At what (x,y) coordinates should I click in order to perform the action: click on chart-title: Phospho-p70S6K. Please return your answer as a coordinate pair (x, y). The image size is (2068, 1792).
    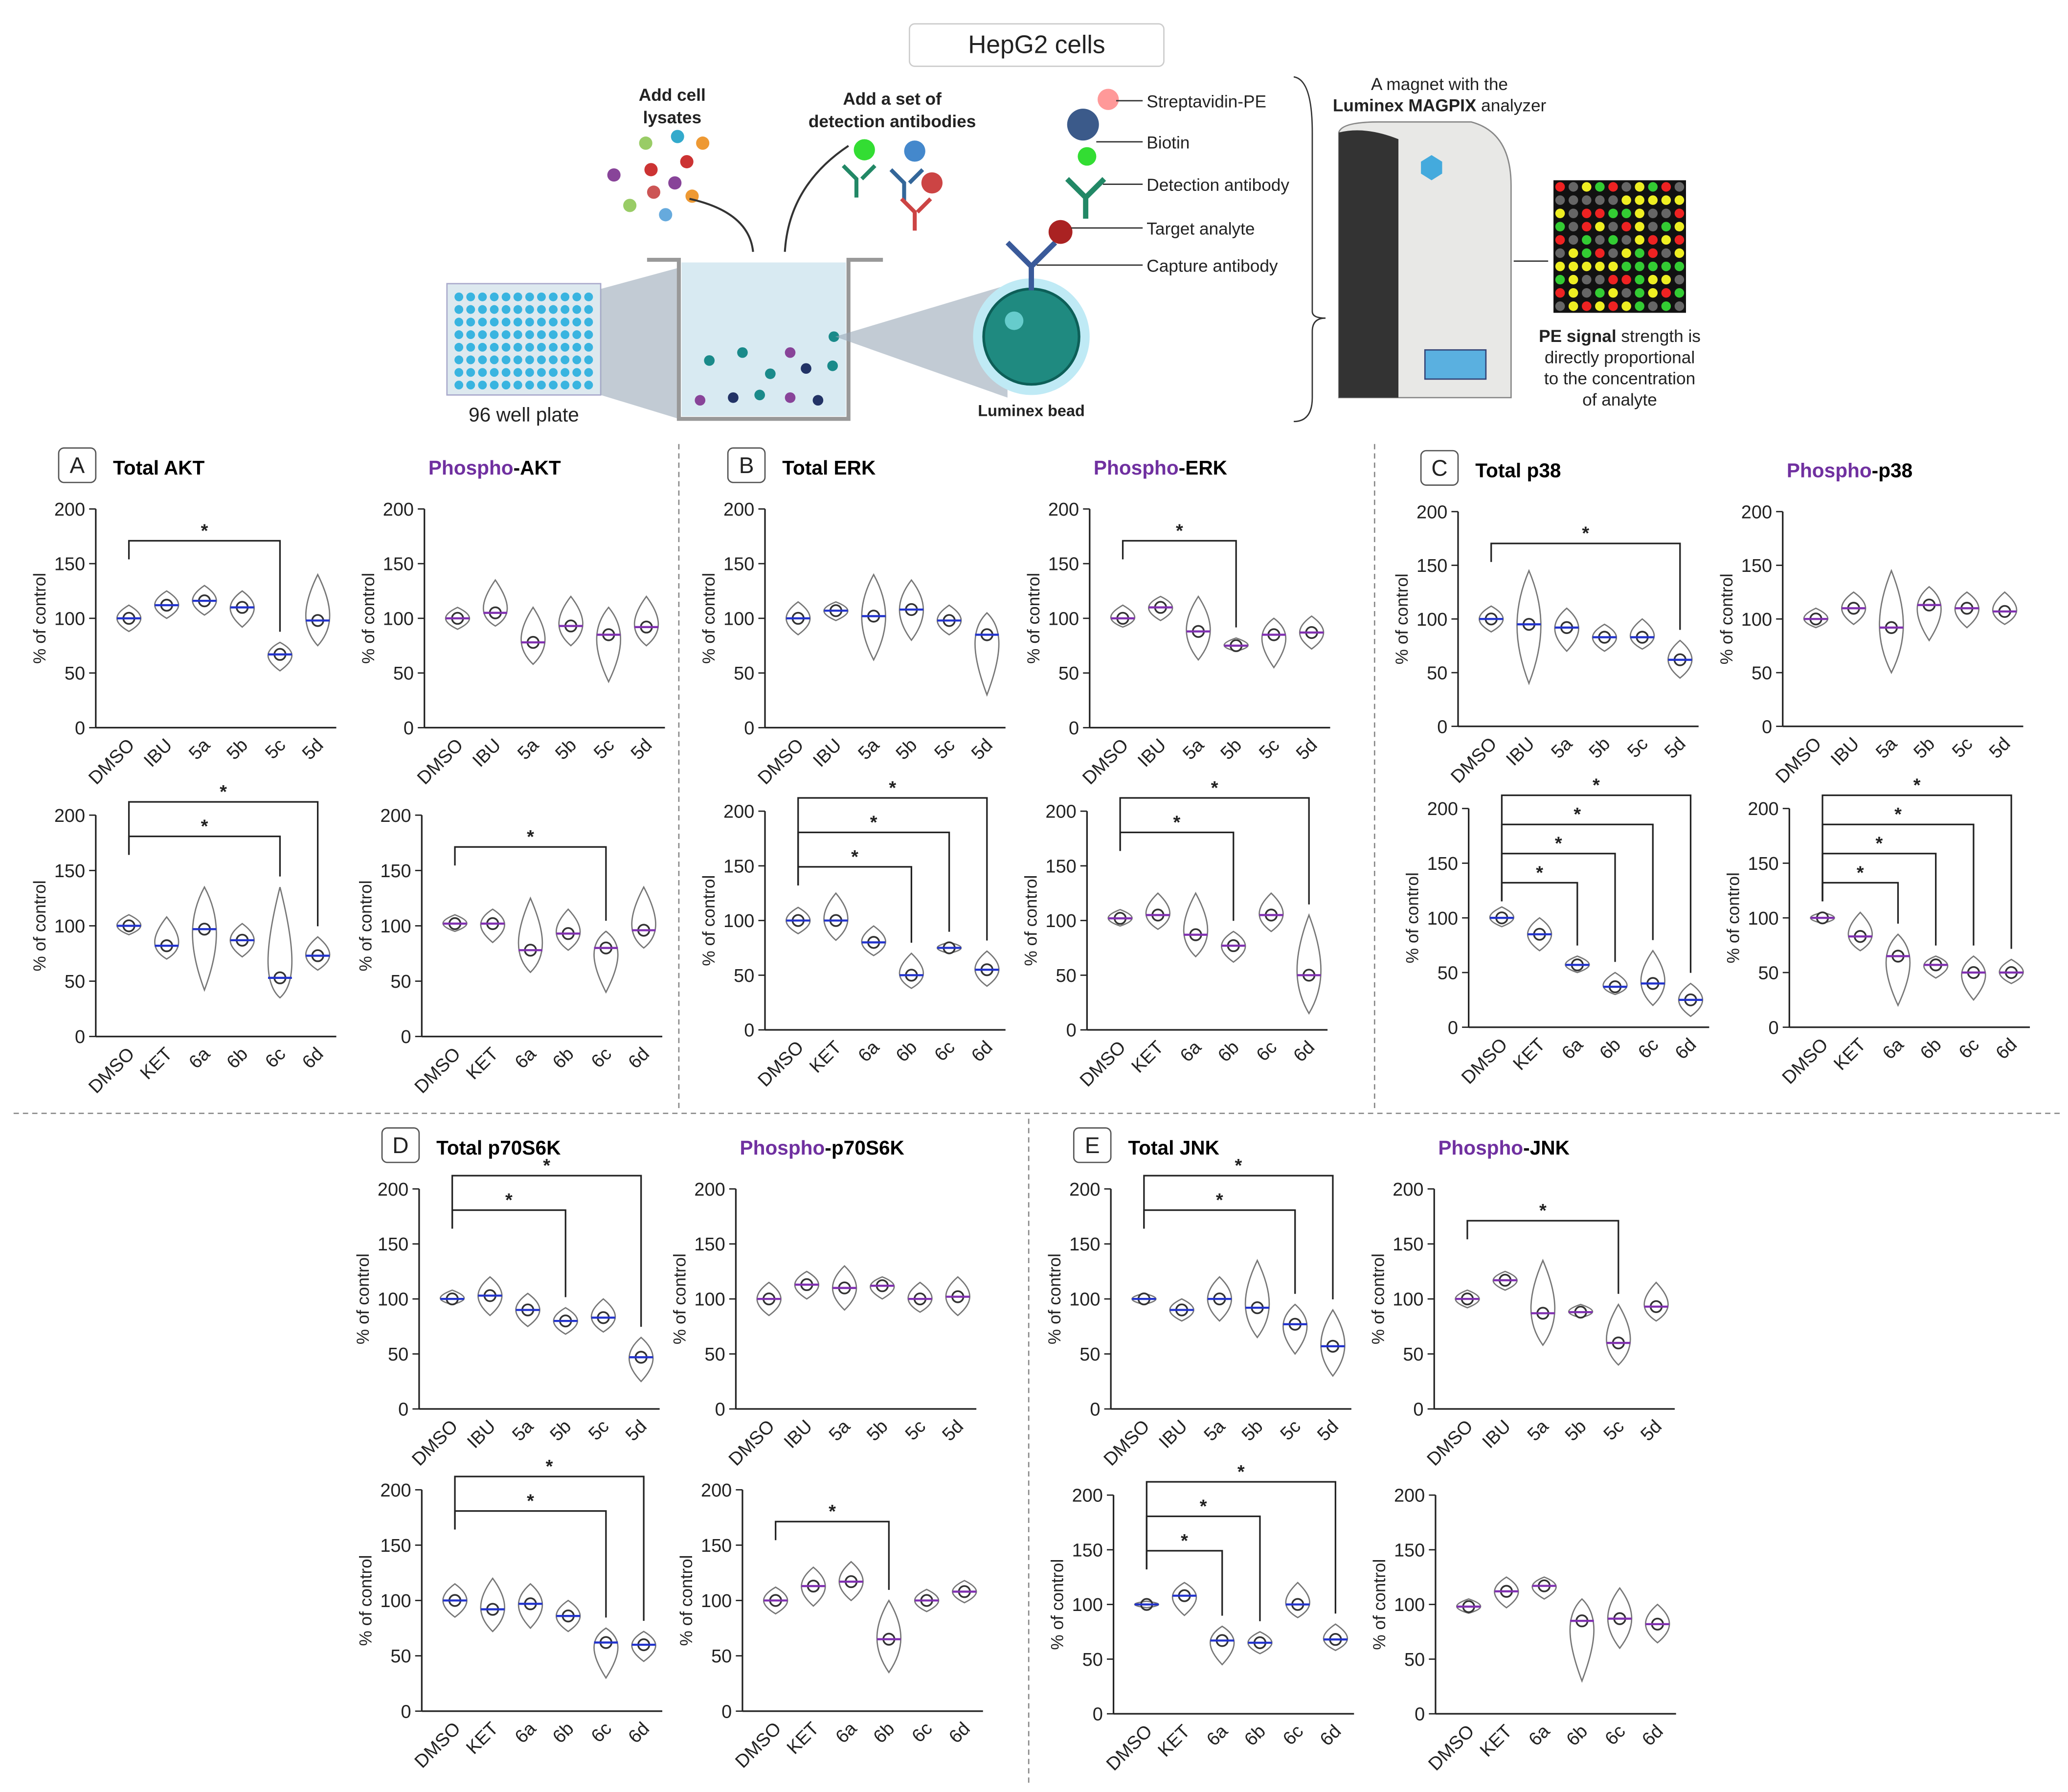
    Looking at the image, I should click on (822, 1147).